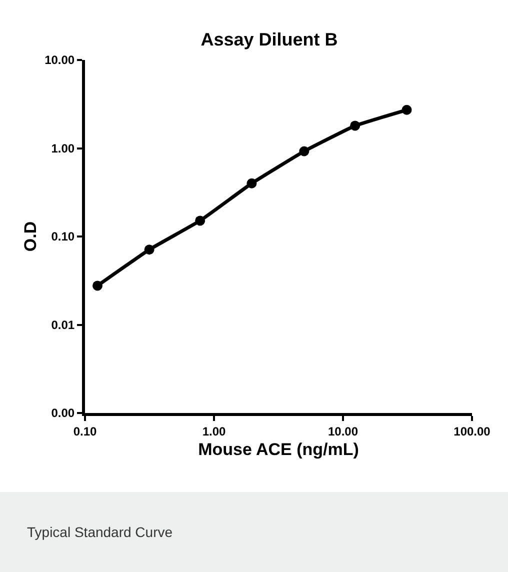 This screenshot has width=508, height=572. I want to click on y-axis-title: O.D, so click(30, 236).